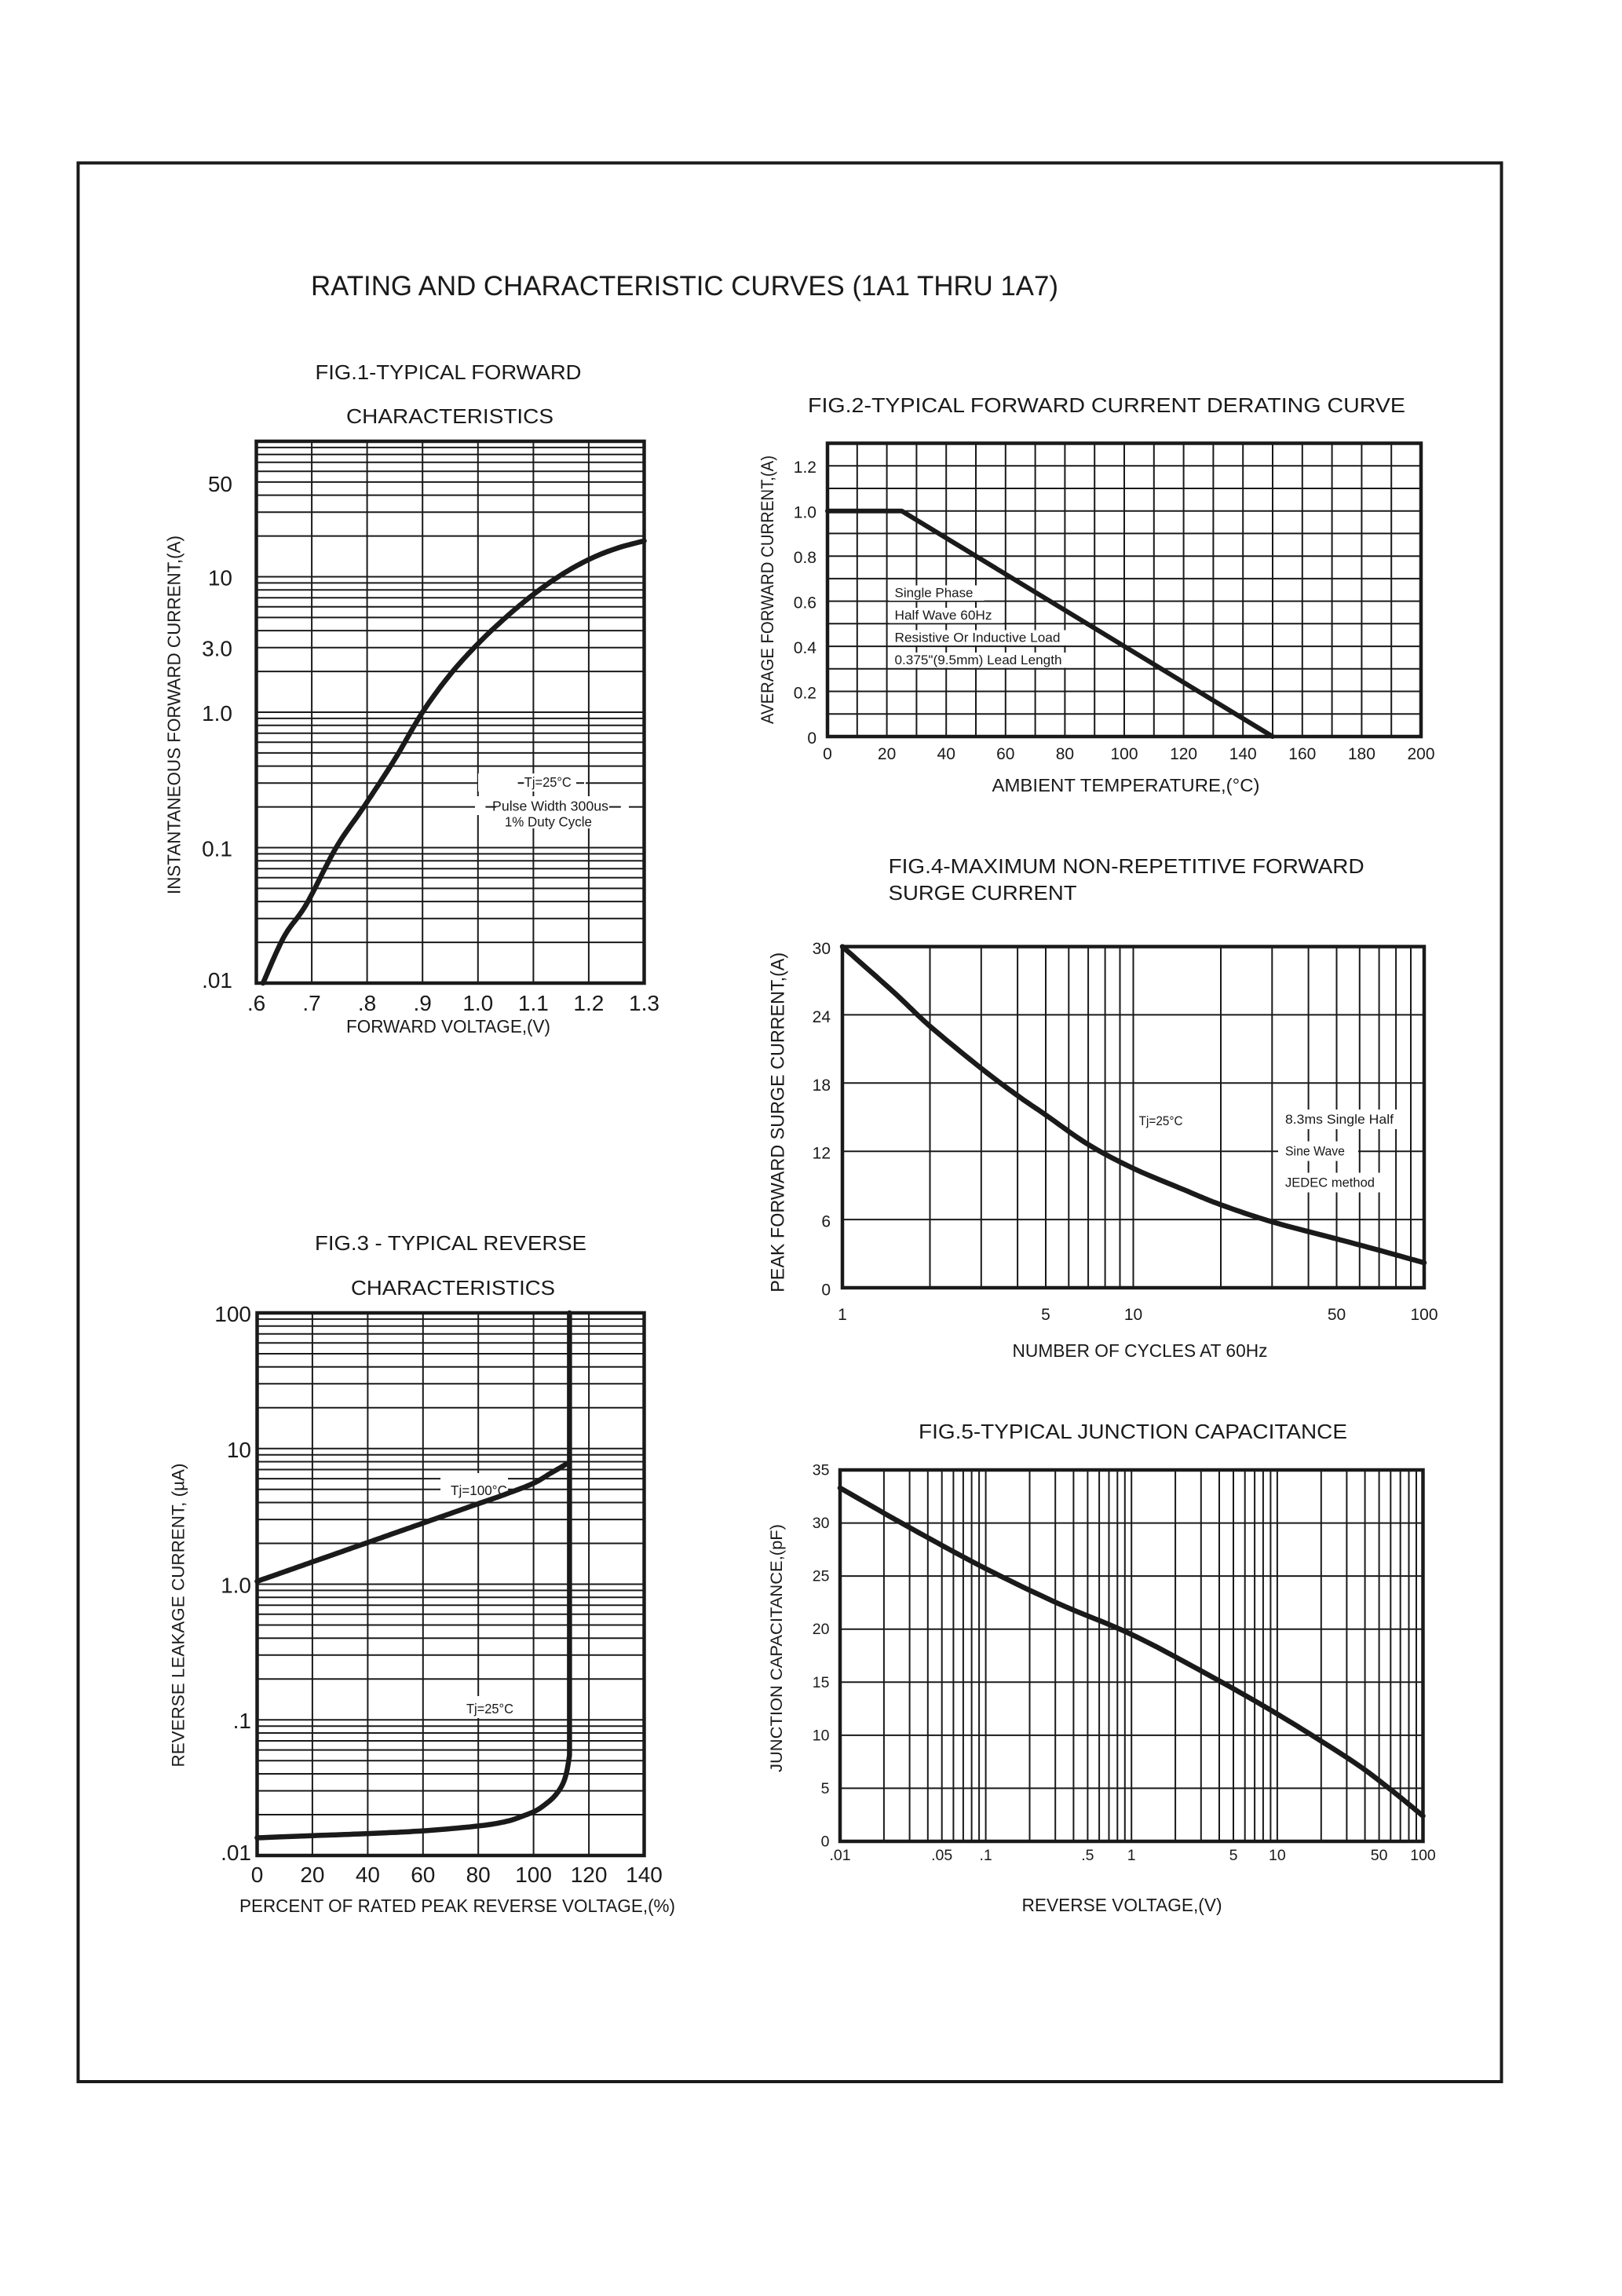  Describe the element at coordinates (174, 715) in the screenshot. I see `svg-text:INSTANTANEOUS FORWARD CURRENT,: INSTANTANEOUS FORWARD CURRENT,(A)` at that location.